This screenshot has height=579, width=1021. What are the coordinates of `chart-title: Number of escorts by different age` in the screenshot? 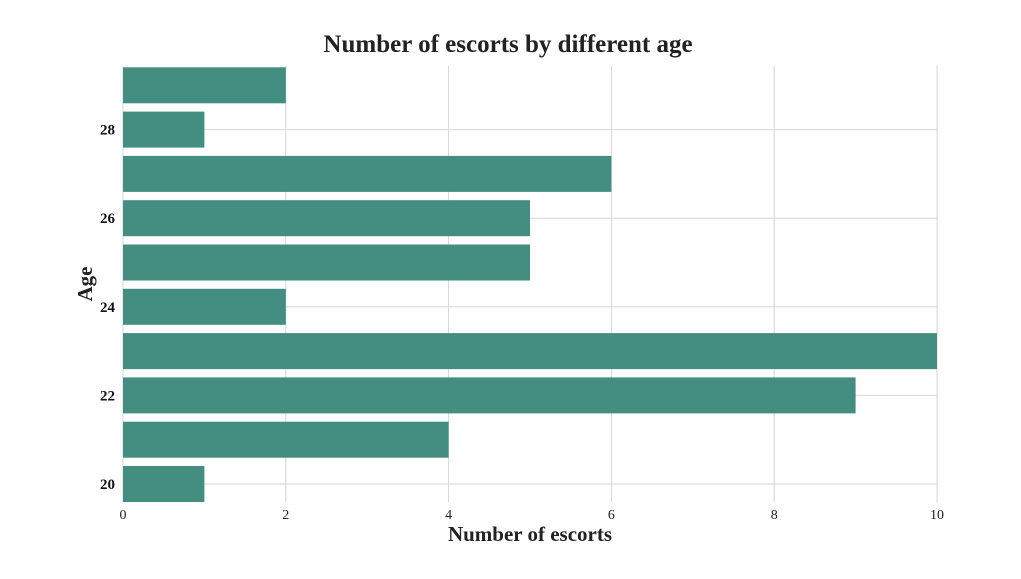 It's located at (507, 44).